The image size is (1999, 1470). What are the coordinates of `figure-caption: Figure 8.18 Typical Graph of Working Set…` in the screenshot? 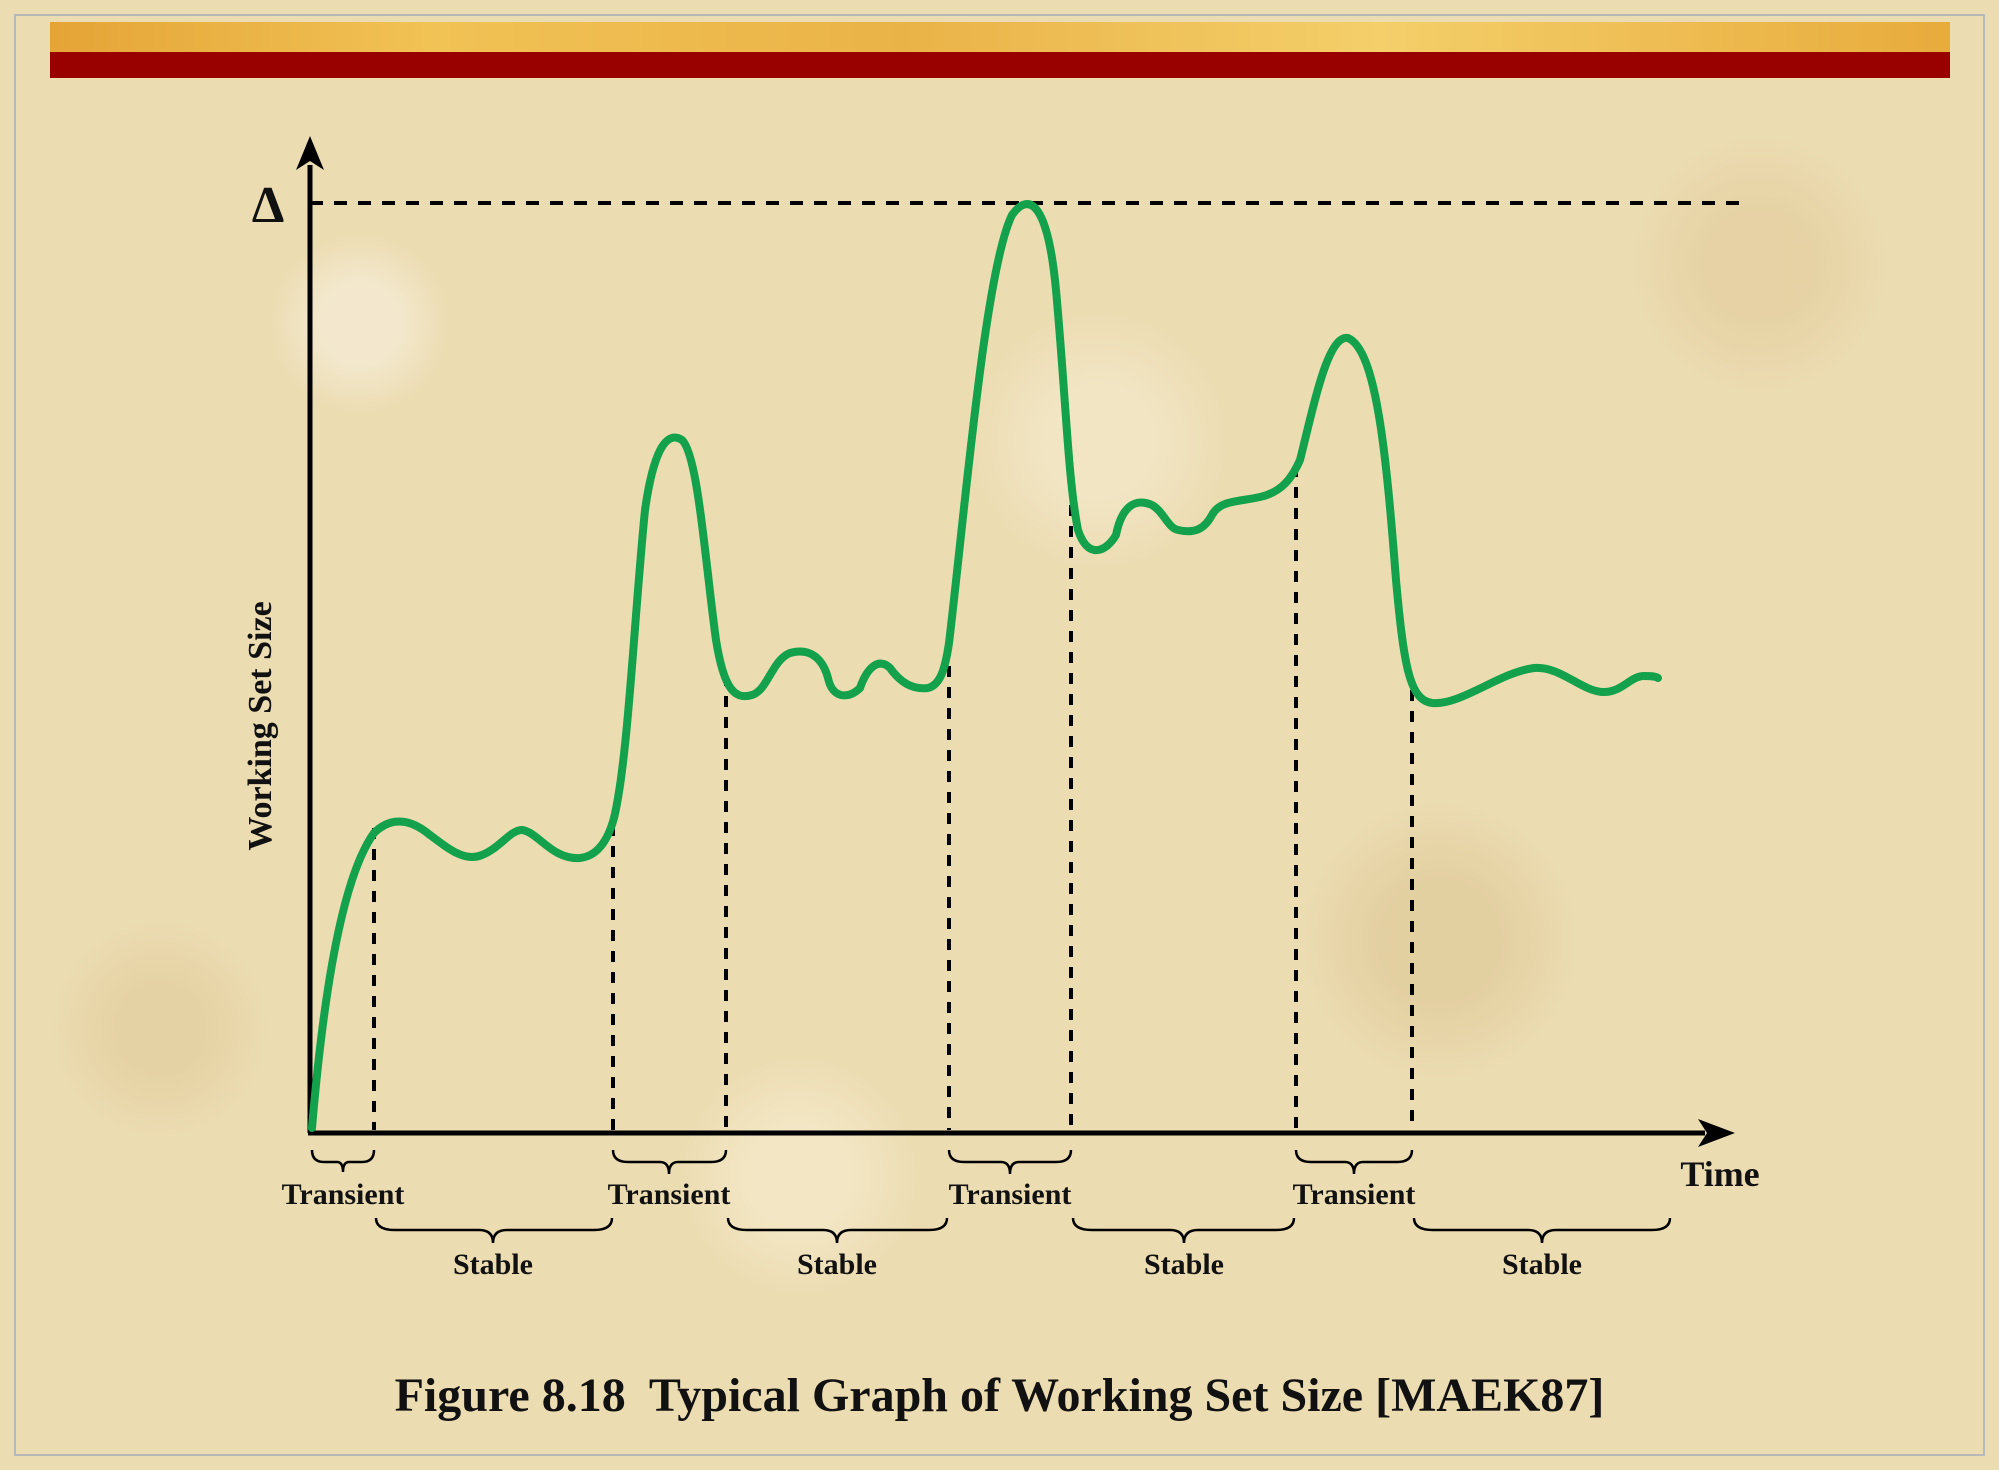 It's located at (999, 1395).